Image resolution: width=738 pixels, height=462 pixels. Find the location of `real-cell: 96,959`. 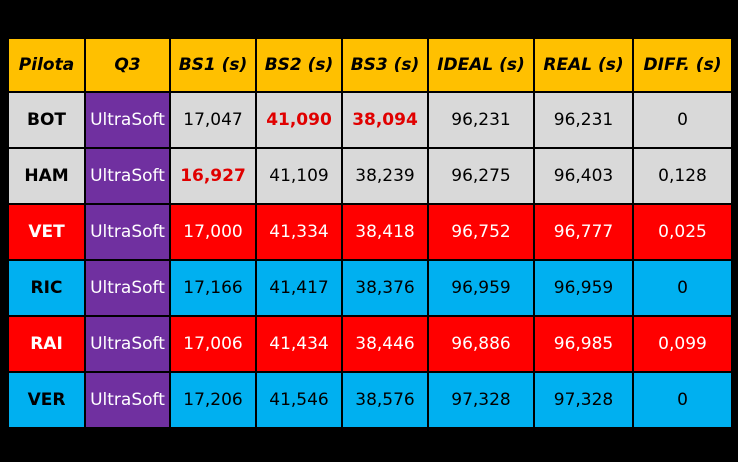

real-cell: 96,959 is located at coordinates (583, 288).